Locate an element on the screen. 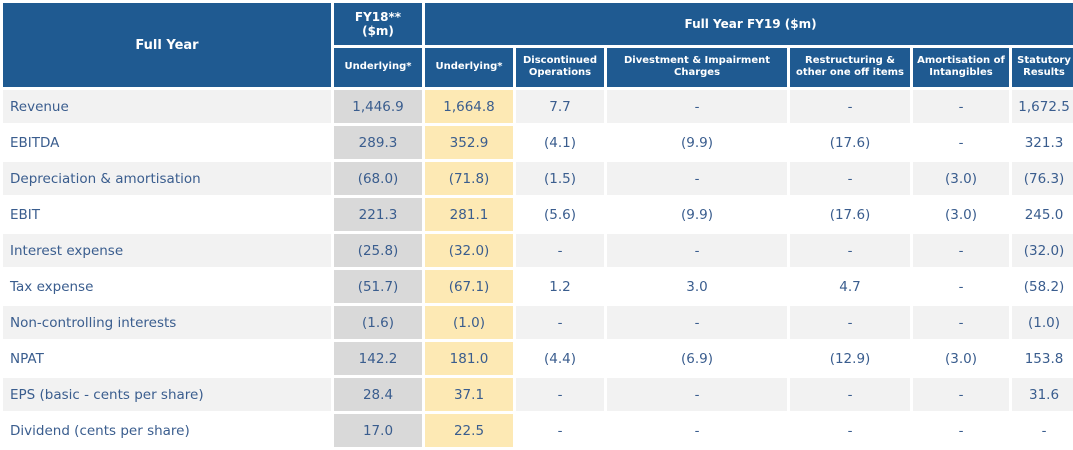 Image resolution: width=1073 pixels, height=450 pixels. table-cell: 142.2 is located at coordinates (378, 358).